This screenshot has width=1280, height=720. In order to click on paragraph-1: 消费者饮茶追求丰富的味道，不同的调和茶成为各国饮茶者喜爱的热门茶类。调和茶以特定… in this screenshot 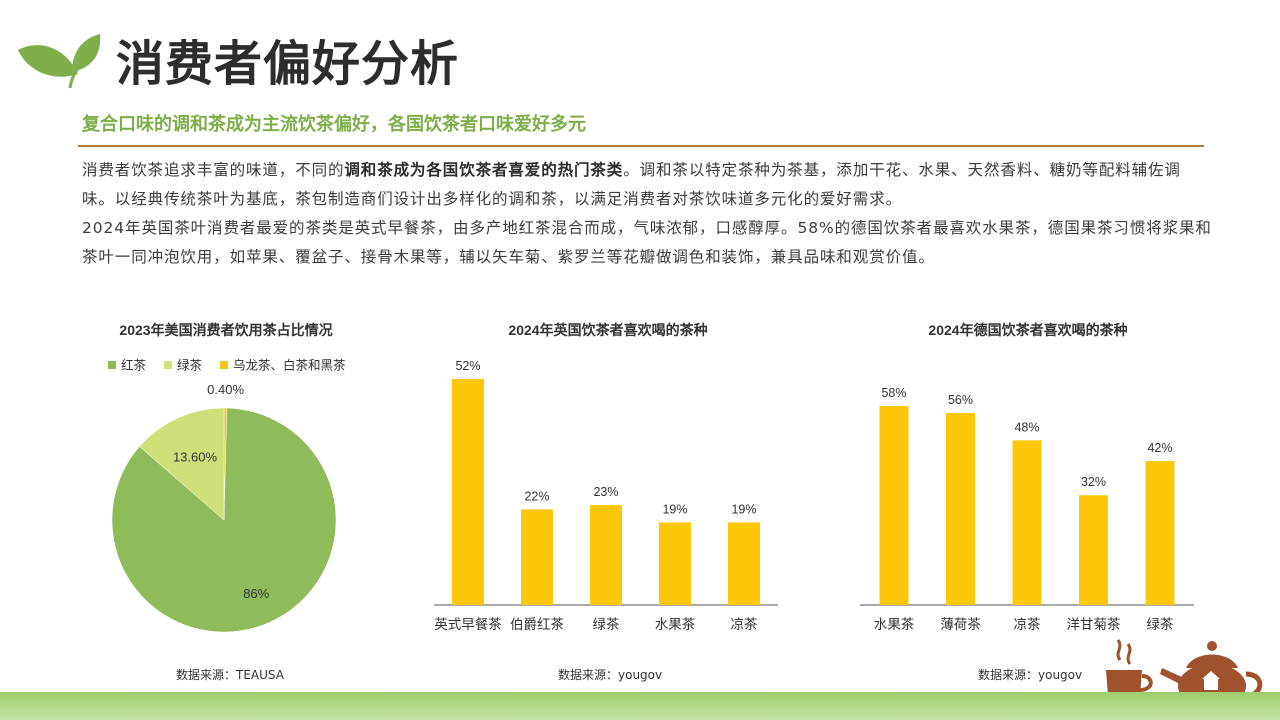, I will do `click(647, 185)`.